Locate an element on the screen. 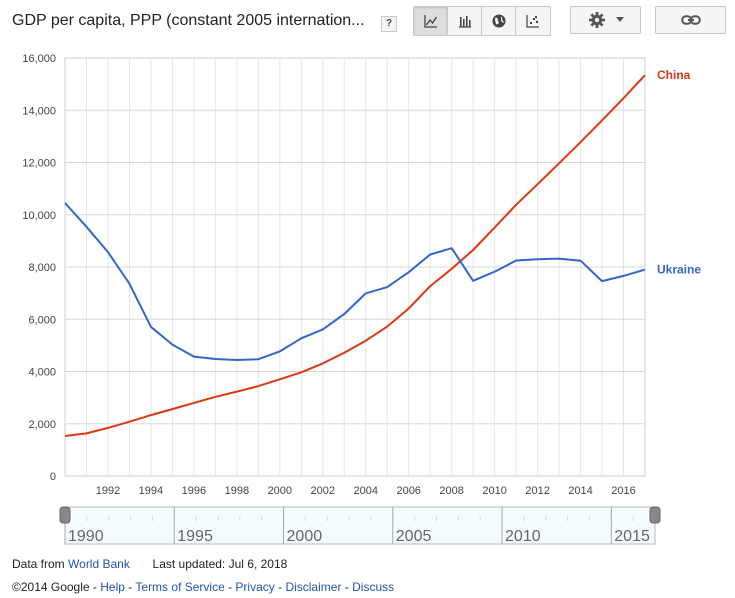 This screenshot has height=598, width=735. range-slider-label: 2005 is located at coordinates (414, 536).